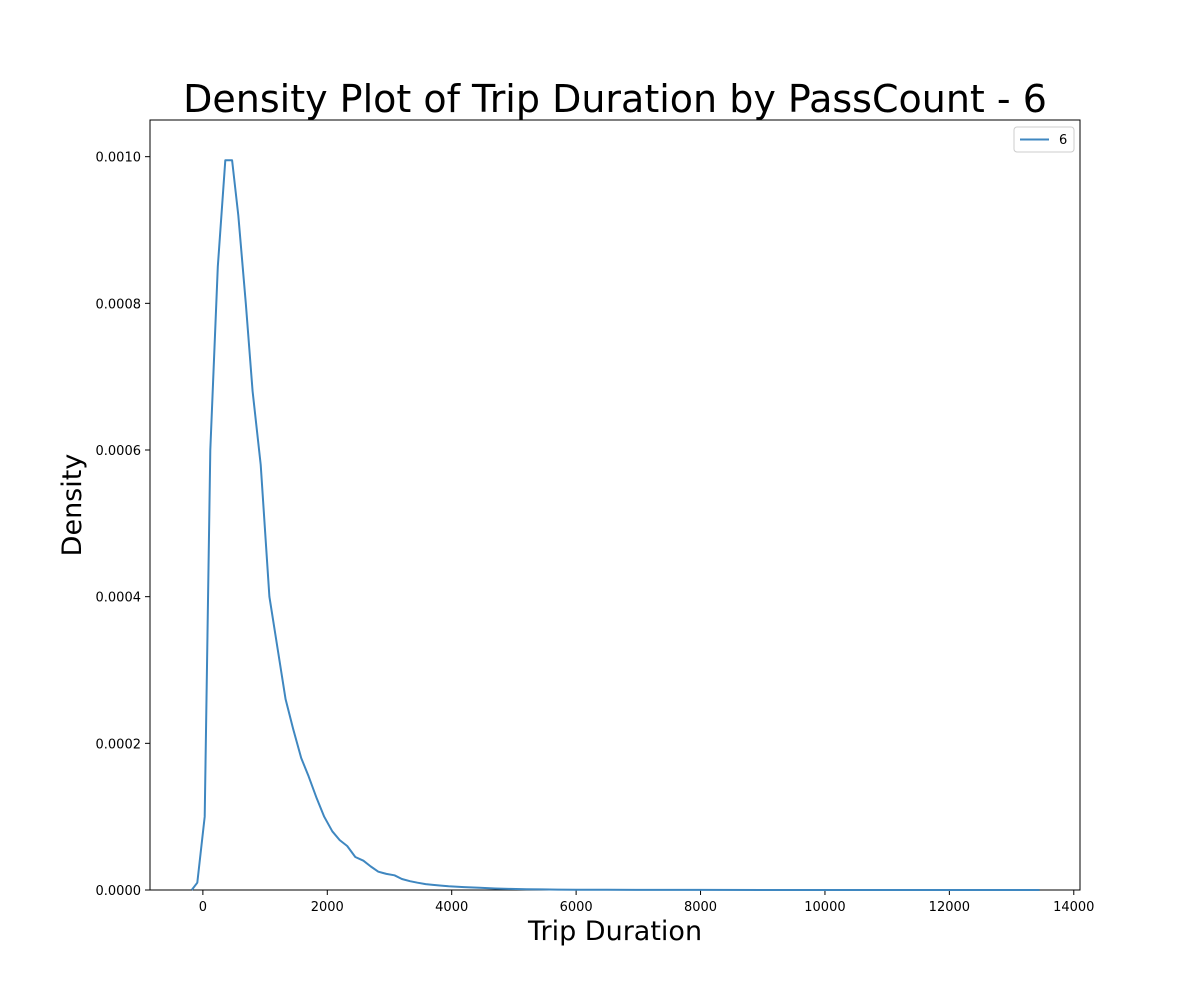 The image size is (1200, 1000). I want to click on x-tick-label: 14000, so click(1073, 907).